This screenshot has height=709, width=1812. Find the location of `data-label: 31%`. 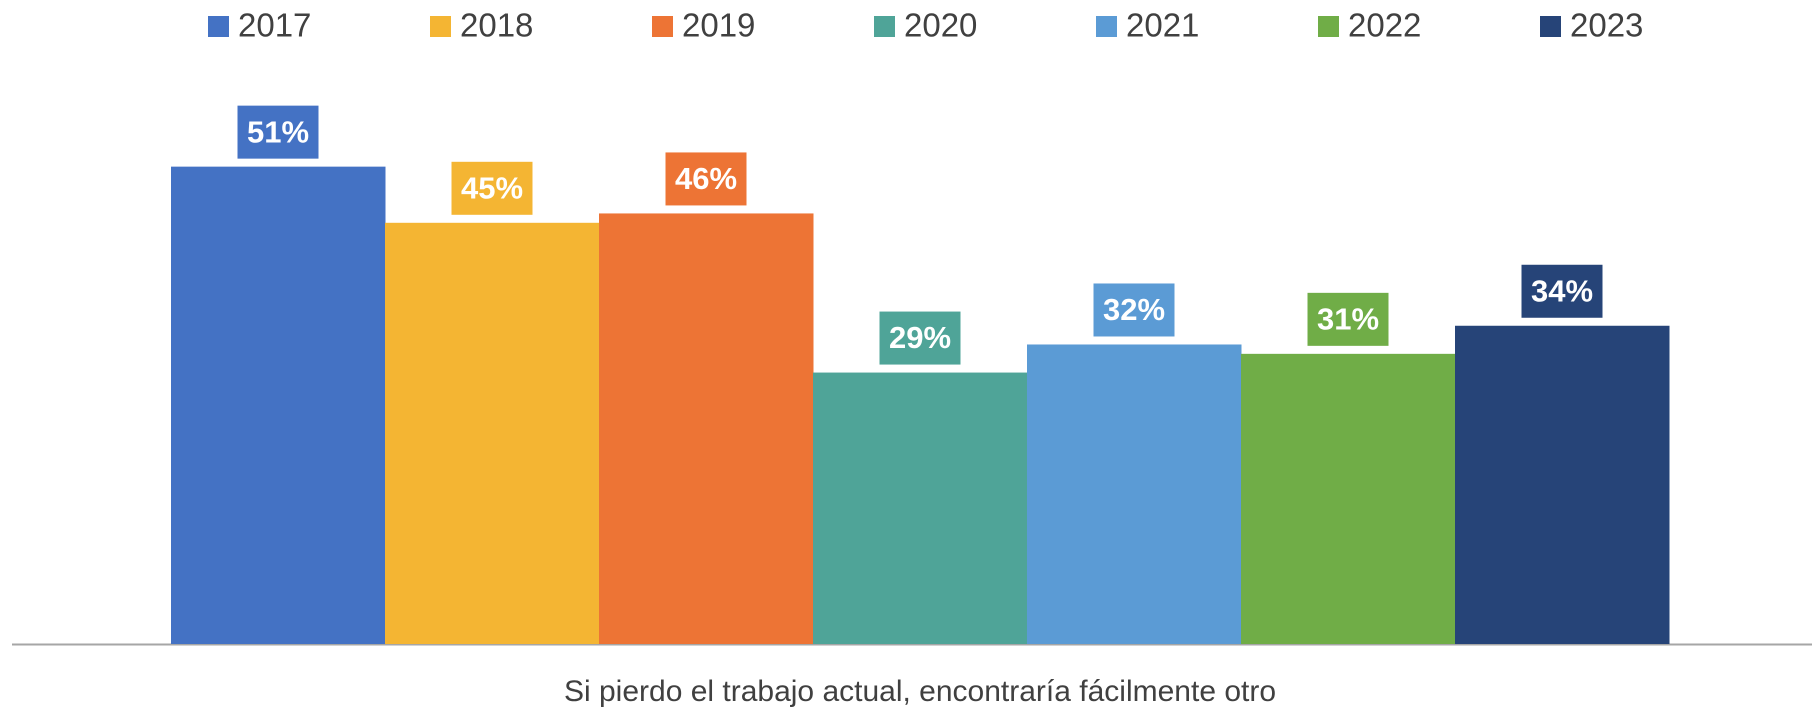

data-label: 31% is located at coordinates (1348, 319).